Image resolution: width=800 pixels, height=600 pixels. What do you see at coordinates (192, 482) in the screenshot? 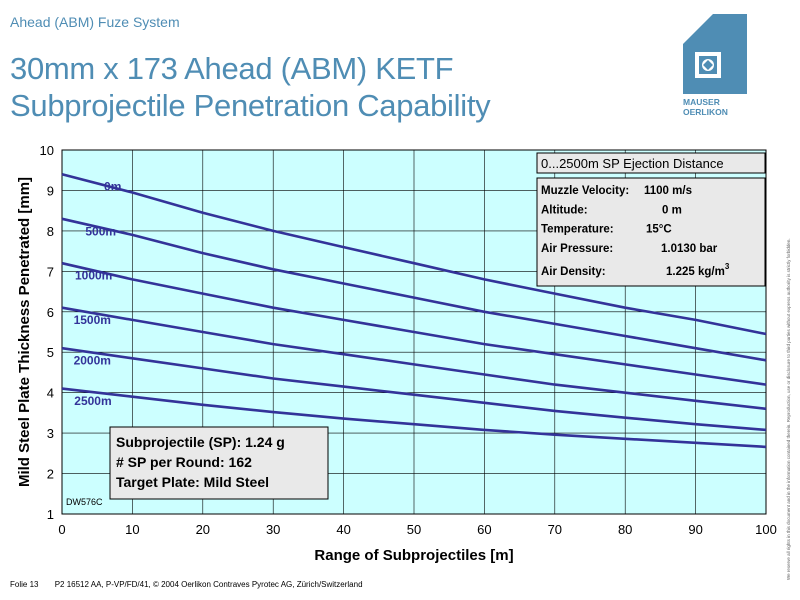
I see `info-box-line: Target Plate: Mild Steel` at bounding box center [192, 482].